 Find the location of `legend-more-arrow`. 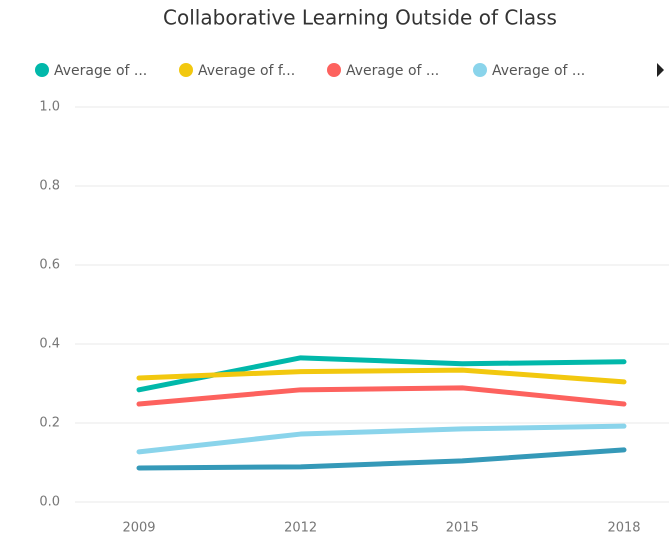

legend-more-arrow is located at coordinates (660, 70).